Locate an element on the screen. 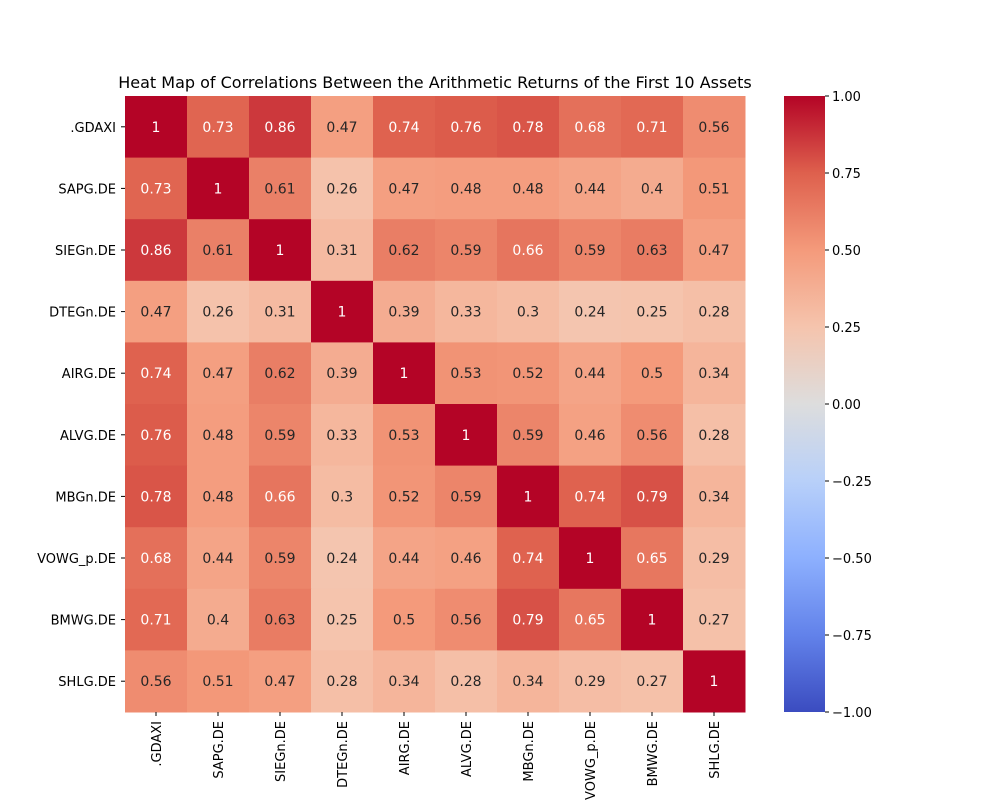  cell-value-label: 0.65 is located at coordinates (589, 621).